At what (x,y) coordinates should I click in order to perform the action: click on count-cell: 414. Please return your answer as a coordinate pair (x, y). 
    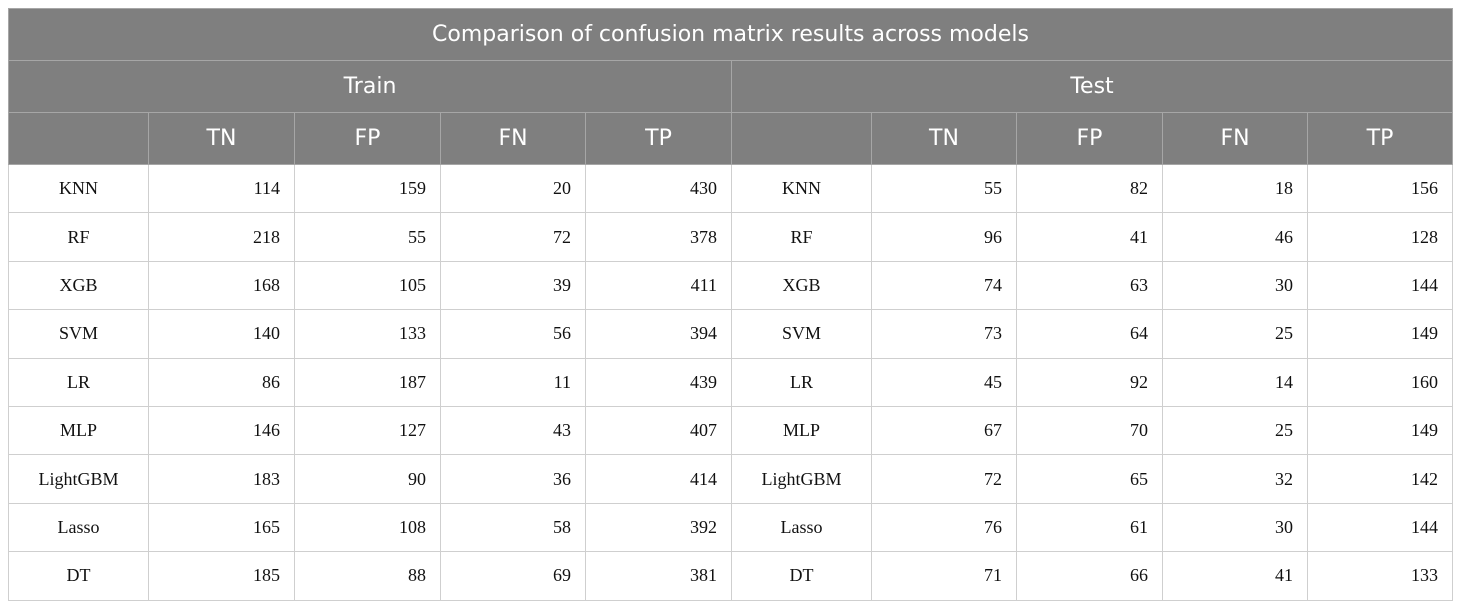
    Looking at the image, I should click on (658, 479).